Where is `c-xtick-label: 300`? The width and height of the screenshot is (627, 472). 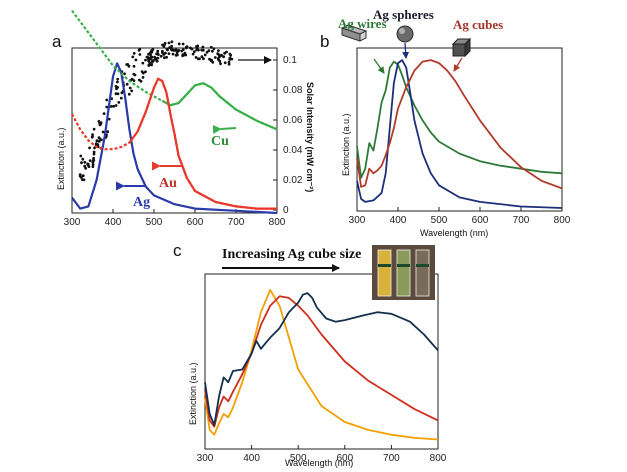
c-xtick-label: 300 is located at coordinates (205, 458).